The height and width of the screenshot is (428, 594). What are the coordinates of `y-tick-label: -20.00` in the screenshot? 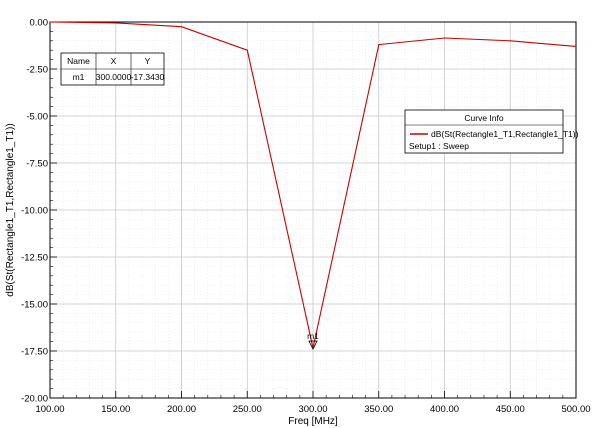 It's located at (34, 399).